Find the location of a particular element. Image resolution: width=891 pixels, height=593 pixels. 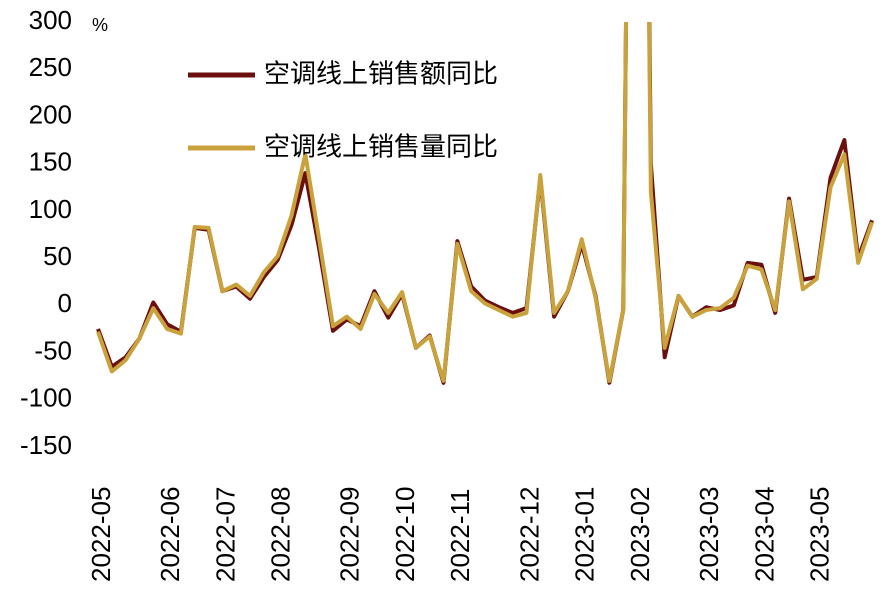

x-tick-label: 2023-01 is located at coordinates (585, 534).